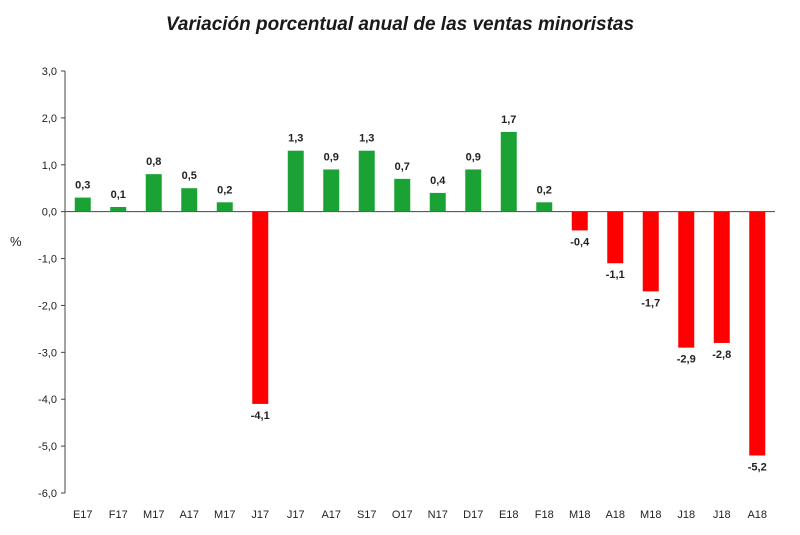  What do you see at coordinates (49, 213) in the screenshot?
I see `y-tick-label: 0,0` at bounding box center [49, 213].